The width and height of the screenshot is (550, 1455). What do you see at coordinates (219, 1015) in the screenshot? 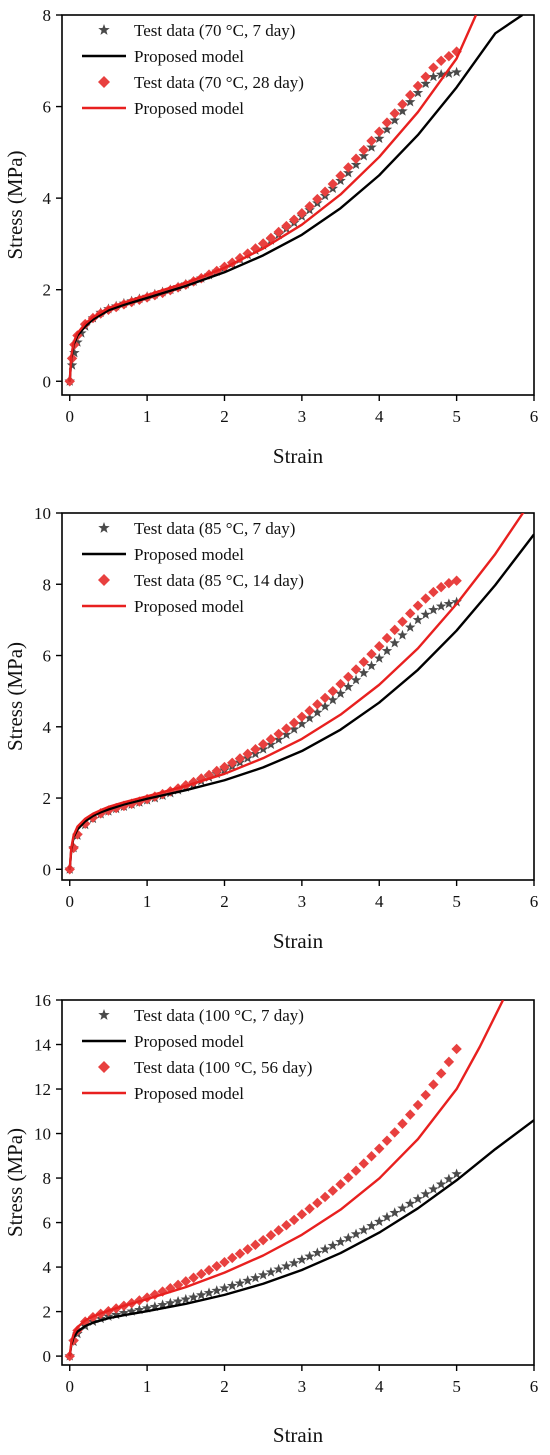
I see `legend-label: Test data (100 °C, 7 day)` at bounding box center [219, 1015].